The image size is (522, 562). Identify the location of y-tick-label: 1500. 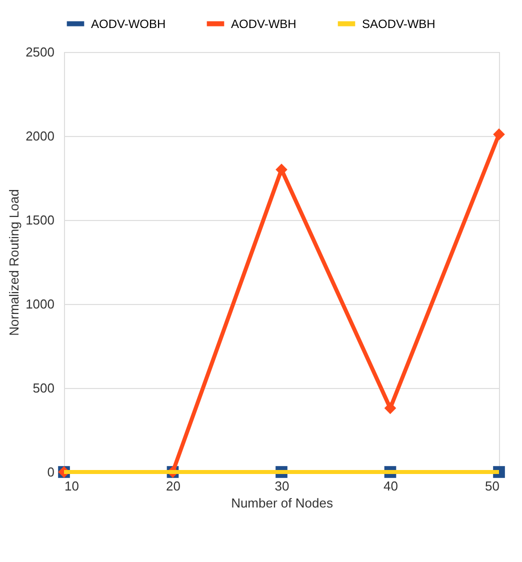
(40, 220).